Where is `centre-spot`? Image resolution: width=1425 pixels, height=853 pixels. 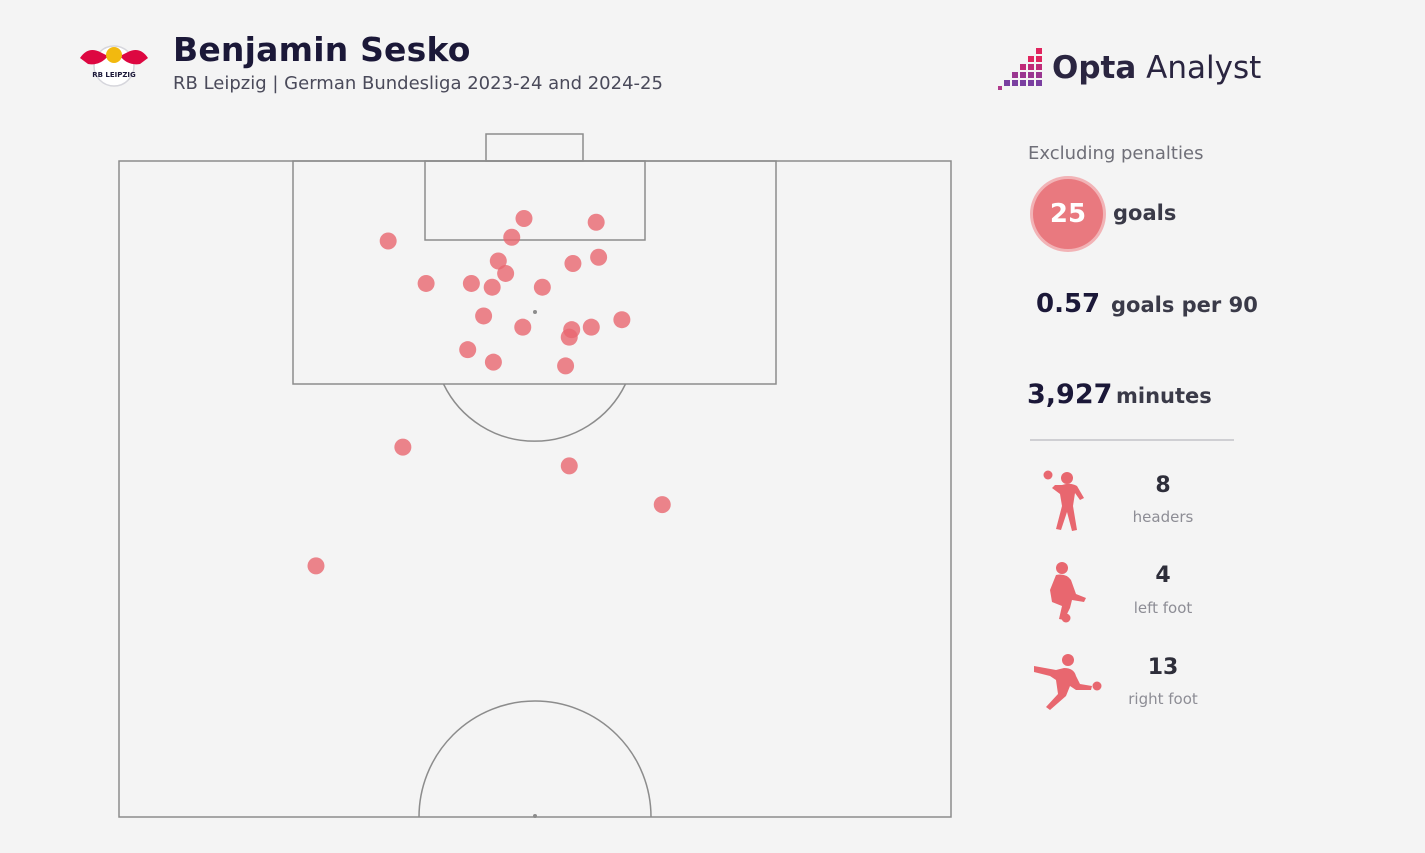 centre-spot is located at coordinates (535, 816).